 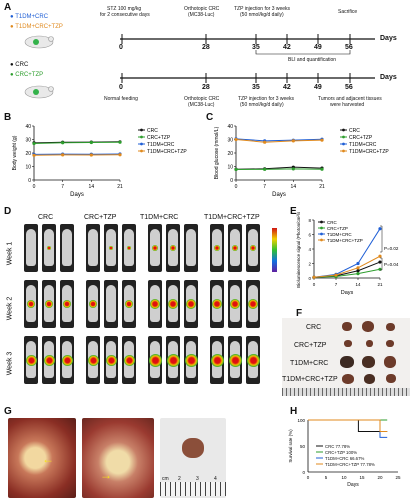 I want to click on legend-label: CRC+TZP, so click(x=337, y=228).